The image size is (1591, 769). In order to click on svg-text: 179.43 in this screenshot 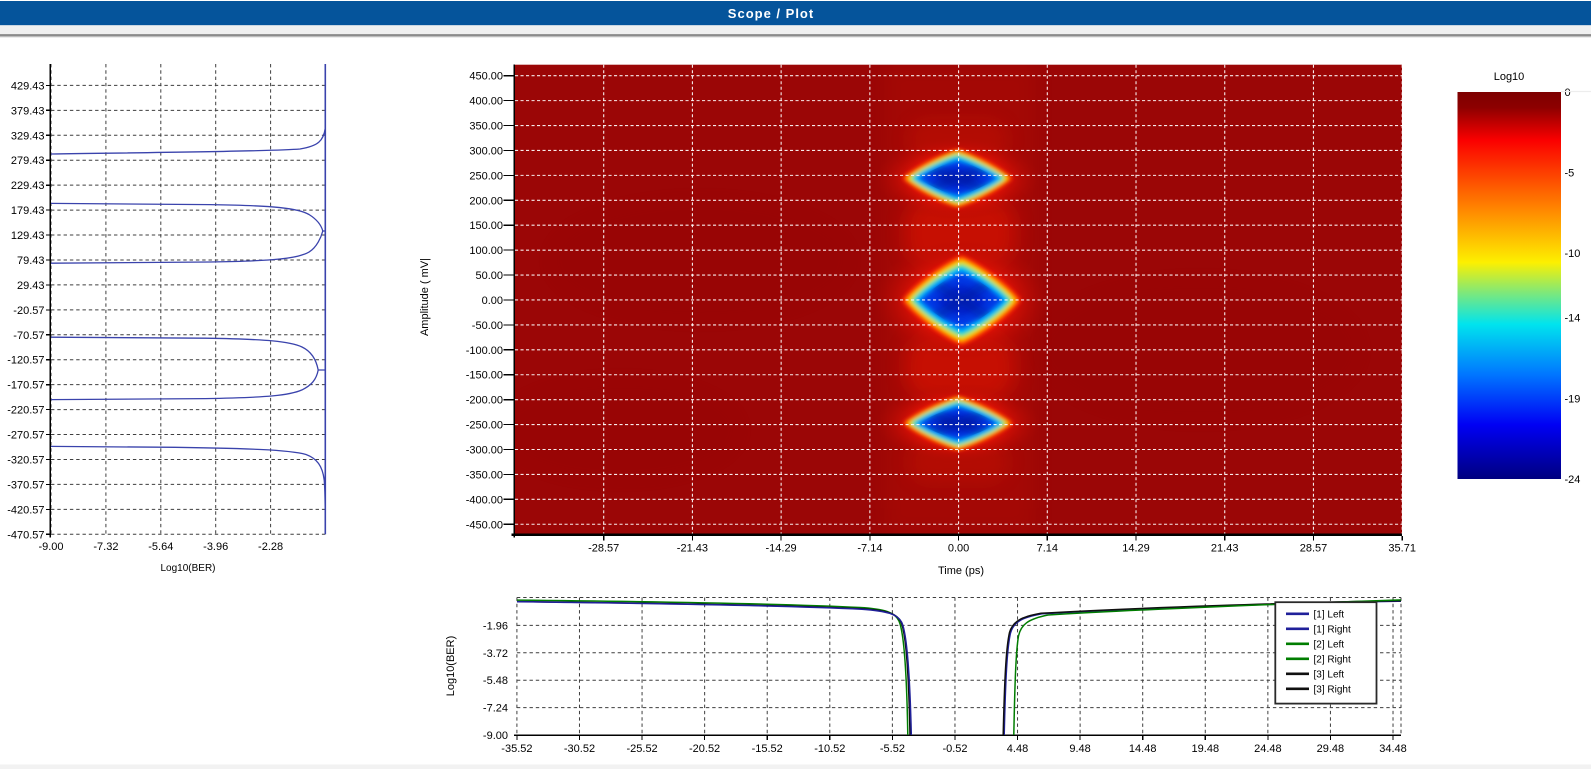, I will do `click(28, 211)`.